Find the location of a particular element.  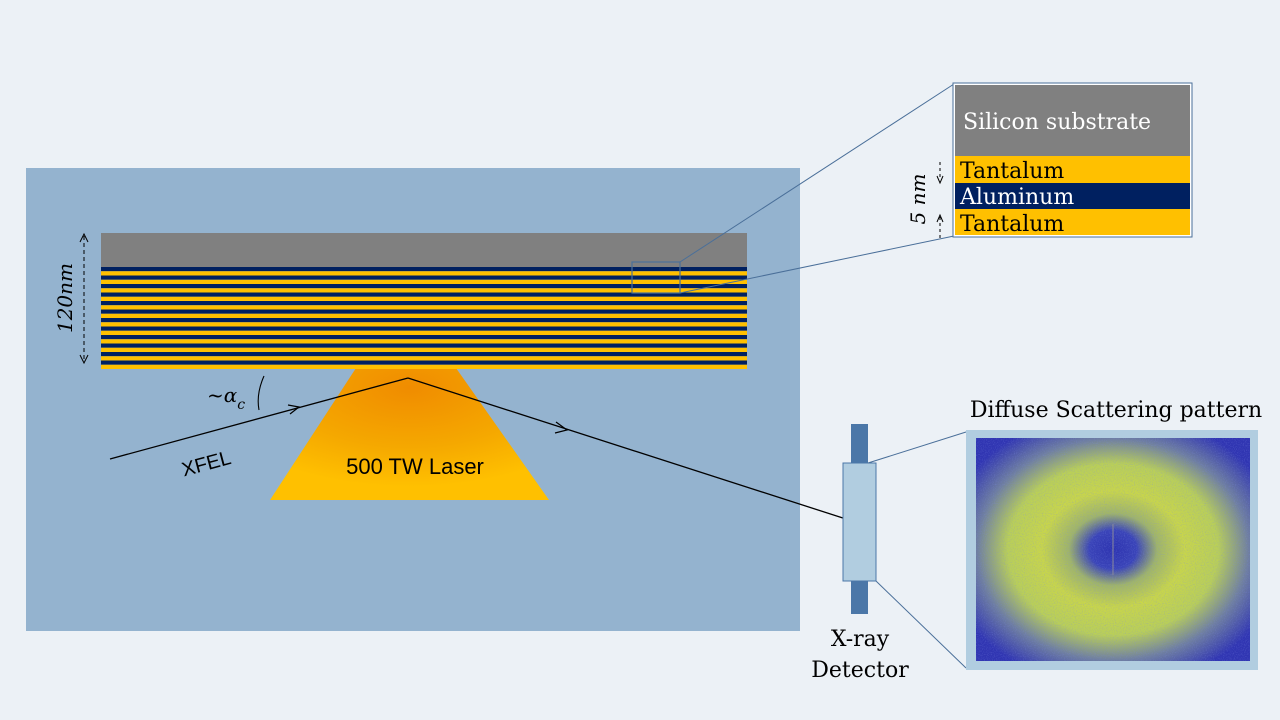

silicon-substrate is located at coordinates (424, 250).